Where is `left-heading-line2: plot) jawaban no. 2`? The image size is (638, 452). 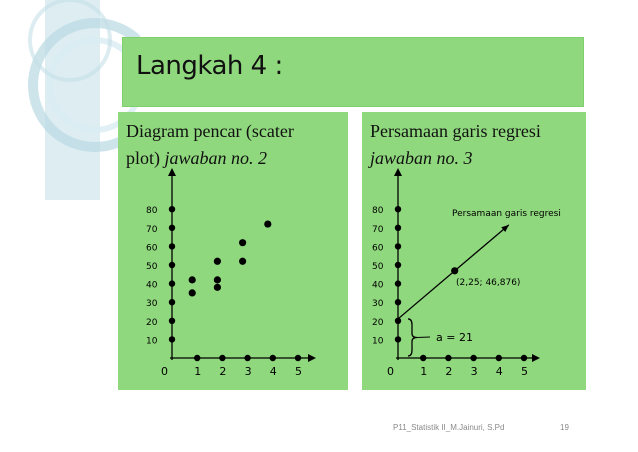 left-heading-line2: plot) jawaban no. 2 is located at coordinates (210, 158).